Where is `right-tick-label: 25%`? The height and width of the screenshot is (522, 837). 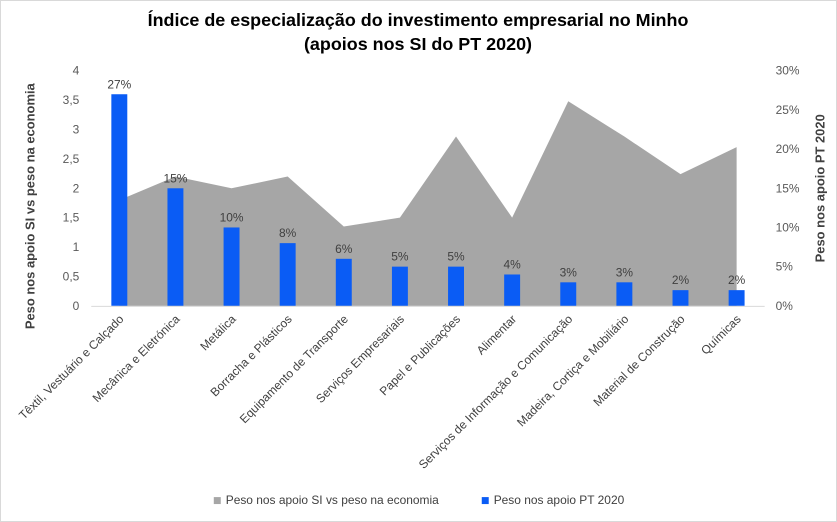 right-tick-label: 25% is located at coordinates (788, 110).